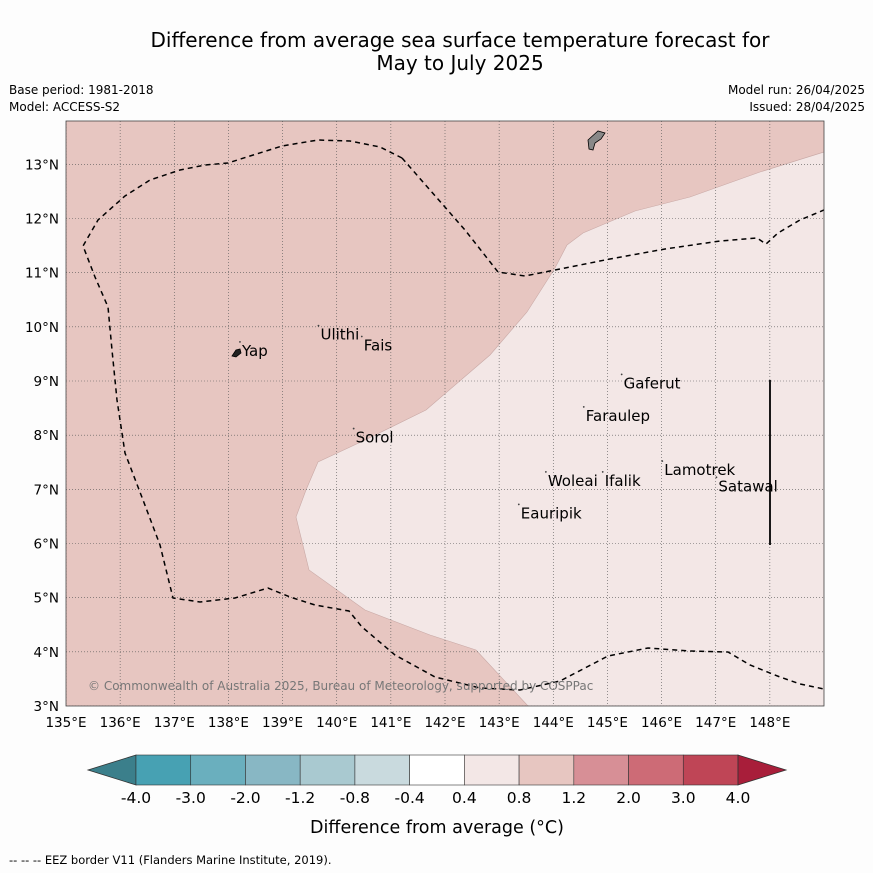 Image resolution: width=873 pixels, height=873 pixels. I want to click on colorbar-tick-label: 3.0, so click(683, 798).